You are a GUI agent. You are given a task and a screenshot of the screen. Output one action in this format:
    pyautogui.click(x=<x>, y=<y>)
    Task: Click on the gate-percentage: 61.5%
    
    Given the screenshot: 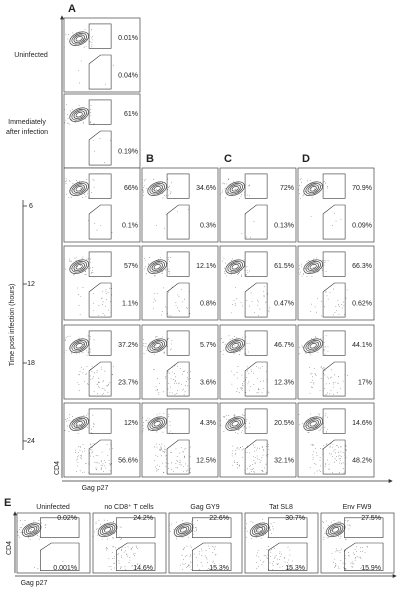 What is the action you would take?
    pyautogui.click(x=284, y=266)
    